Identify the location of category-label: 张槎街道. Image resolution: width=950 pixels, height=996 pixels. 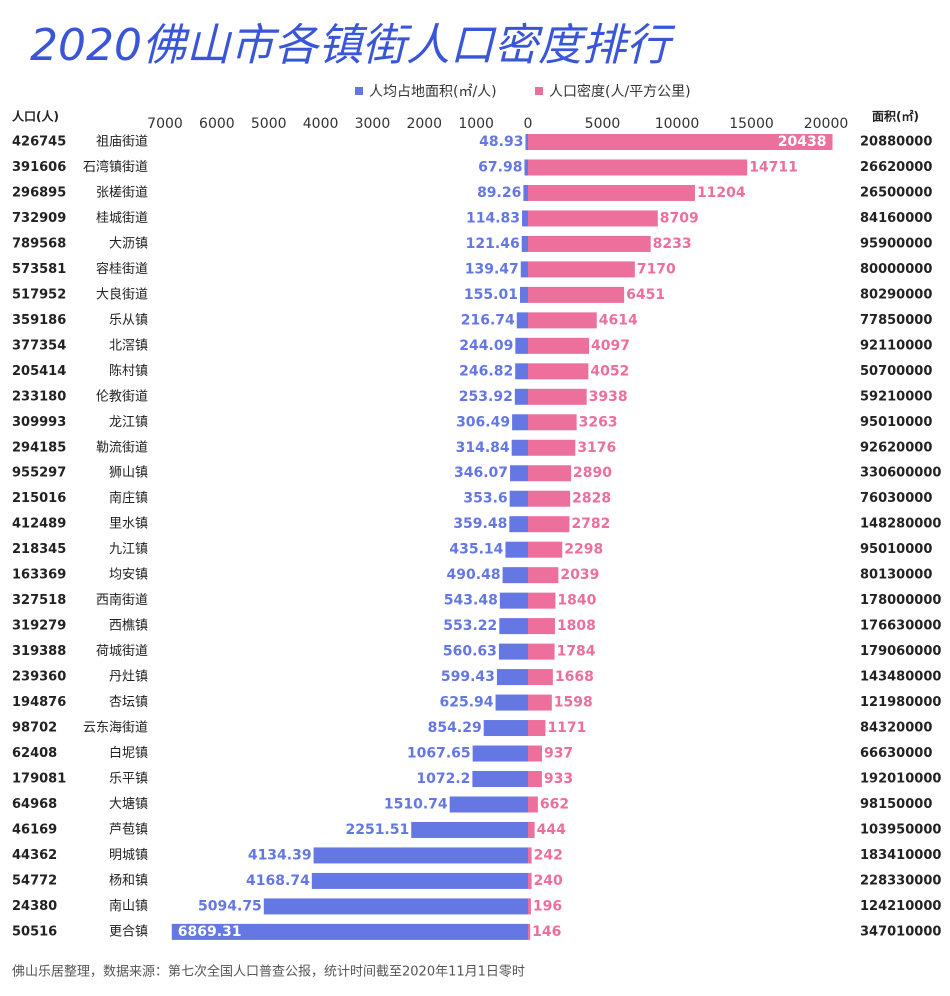
(122, 192).